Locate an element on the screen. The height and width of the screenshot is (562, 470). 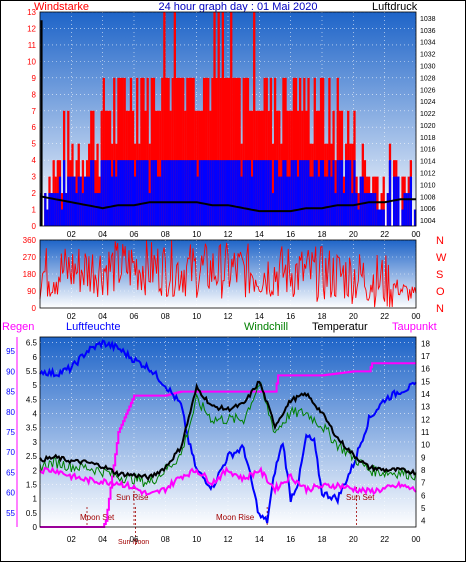
x-tick-label: 18 is located at coordinates (322, 539).